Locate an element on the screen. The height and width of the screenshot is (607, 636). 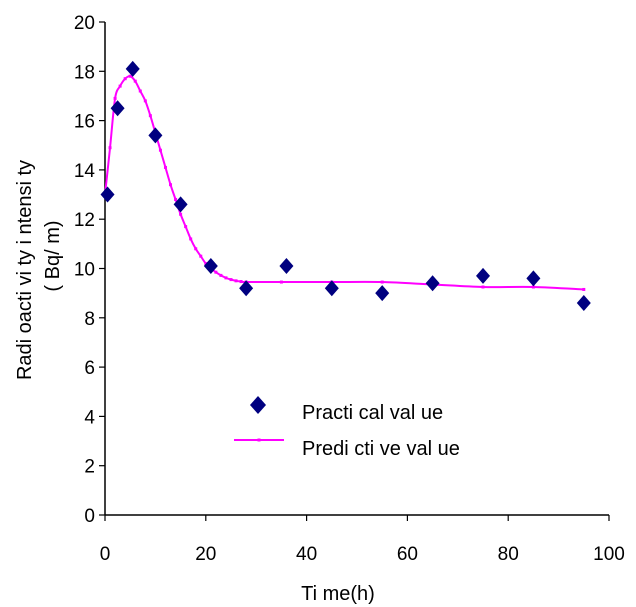
y-tick-label: 6 is located at coordinates (89, 368).